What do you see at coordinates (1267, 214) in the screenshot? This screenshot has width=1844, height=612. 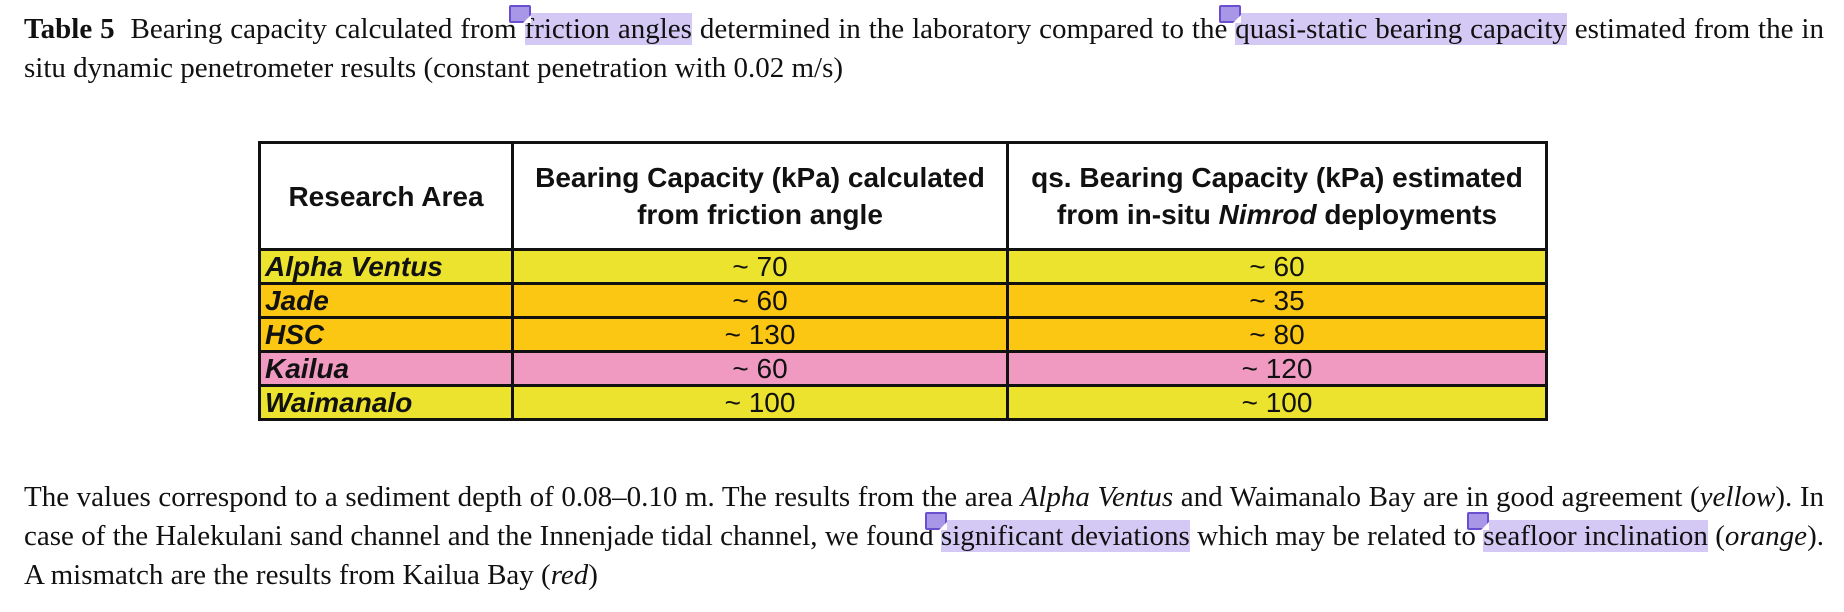 I see `header-emphasis: Nimrod` at bounding box center [1267, 214].